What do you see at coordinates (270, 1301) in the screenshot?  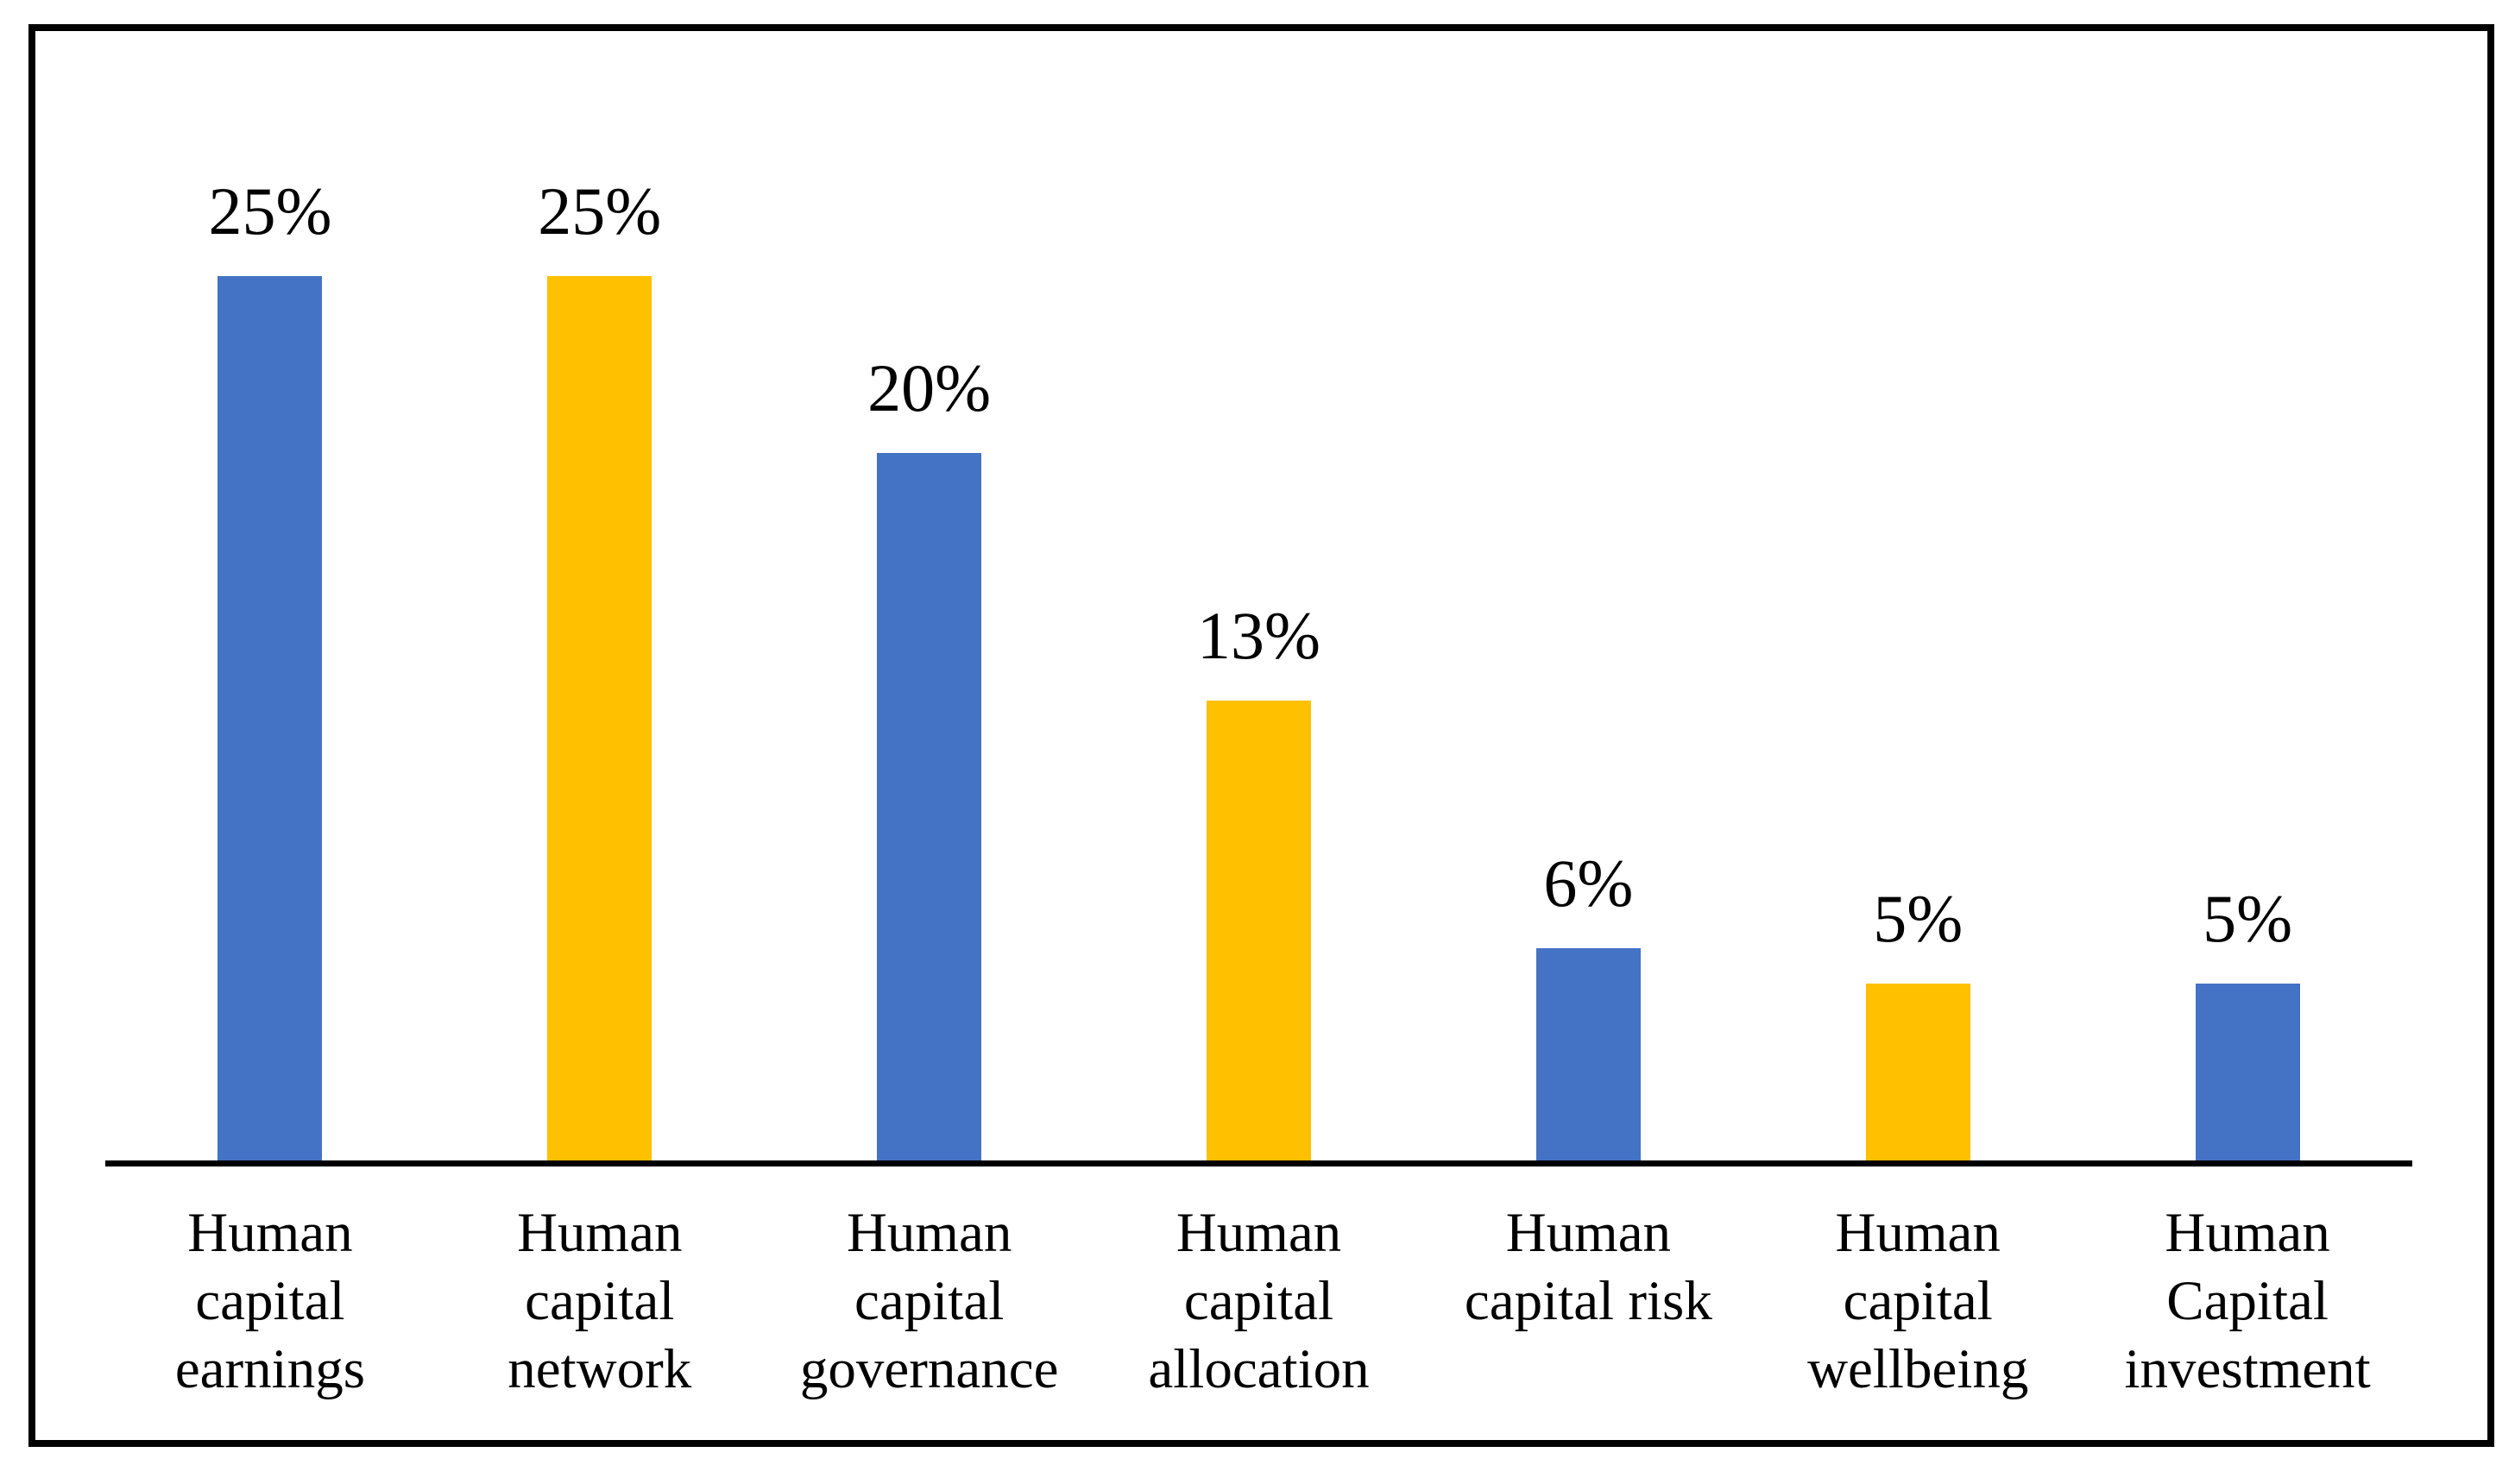 I see `x-axis-category-label: Human capital earnings` at bounding box center [270, 1301].